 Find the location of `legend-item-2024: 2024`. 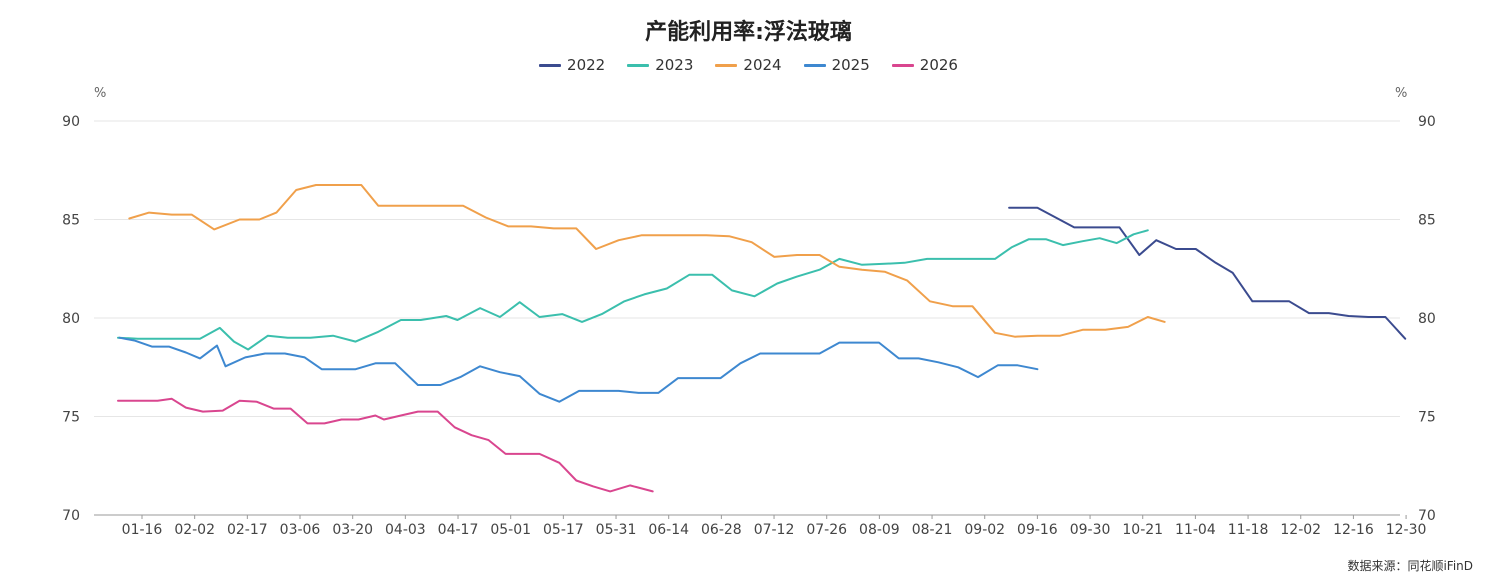

legend-item-2024: 2024 is located at coordinates (748, 65).